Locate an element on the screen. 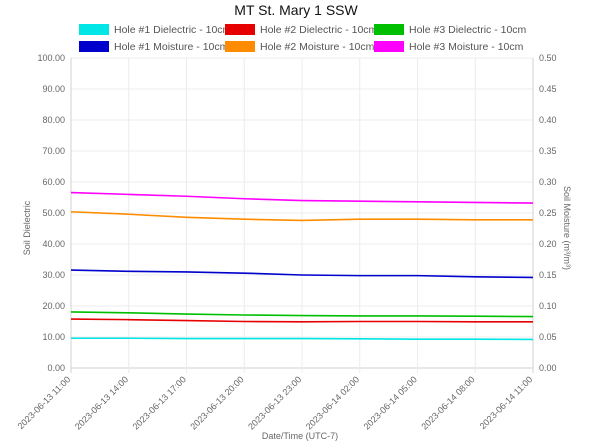 The width and height of the screenshot is (593, 444). x-tick-label: 2023-06-13 17:00 is located at coordinates (159, 402).